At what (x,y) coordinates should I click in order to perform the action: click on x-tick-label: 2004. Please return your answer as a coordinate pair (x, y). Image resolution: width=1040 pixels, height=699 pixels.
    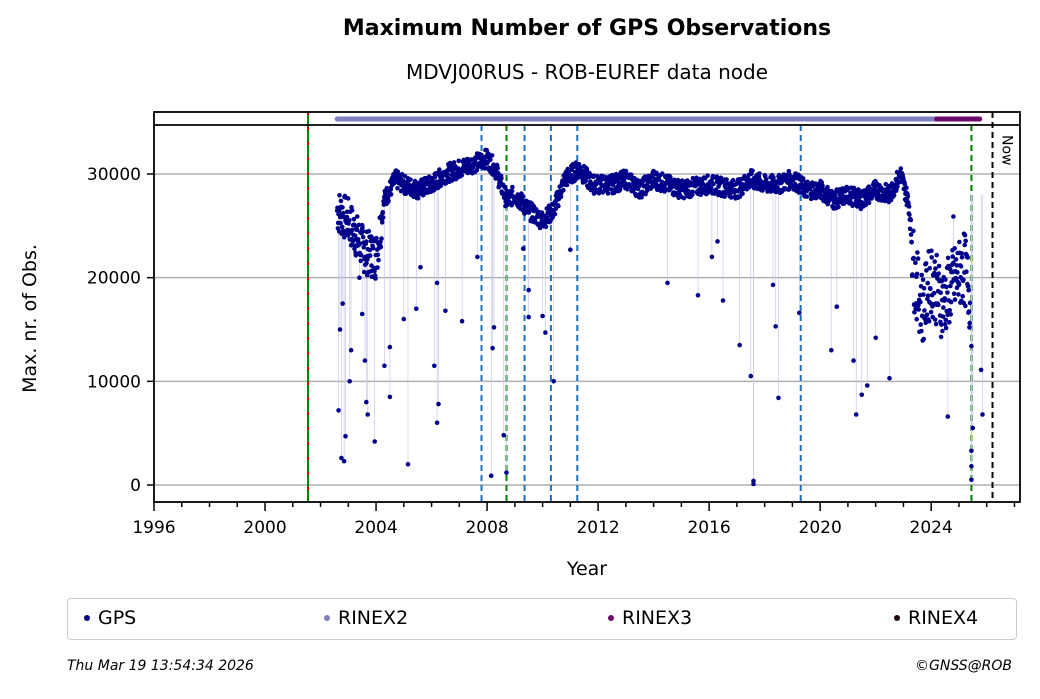
    Looking at the image, I should click on (375, 528).